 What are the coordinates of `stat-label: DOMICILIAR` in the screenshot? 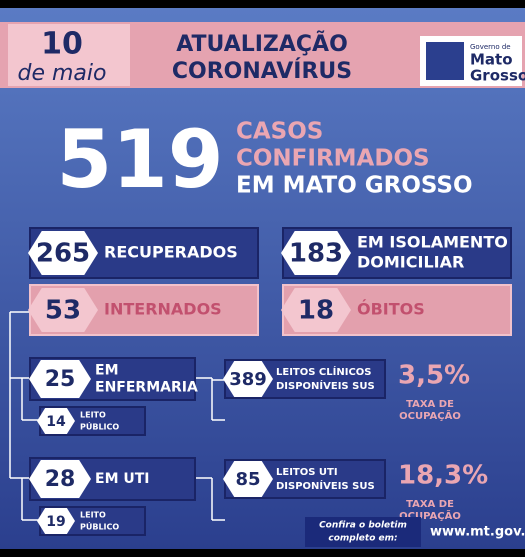 It's located at (410, 262).